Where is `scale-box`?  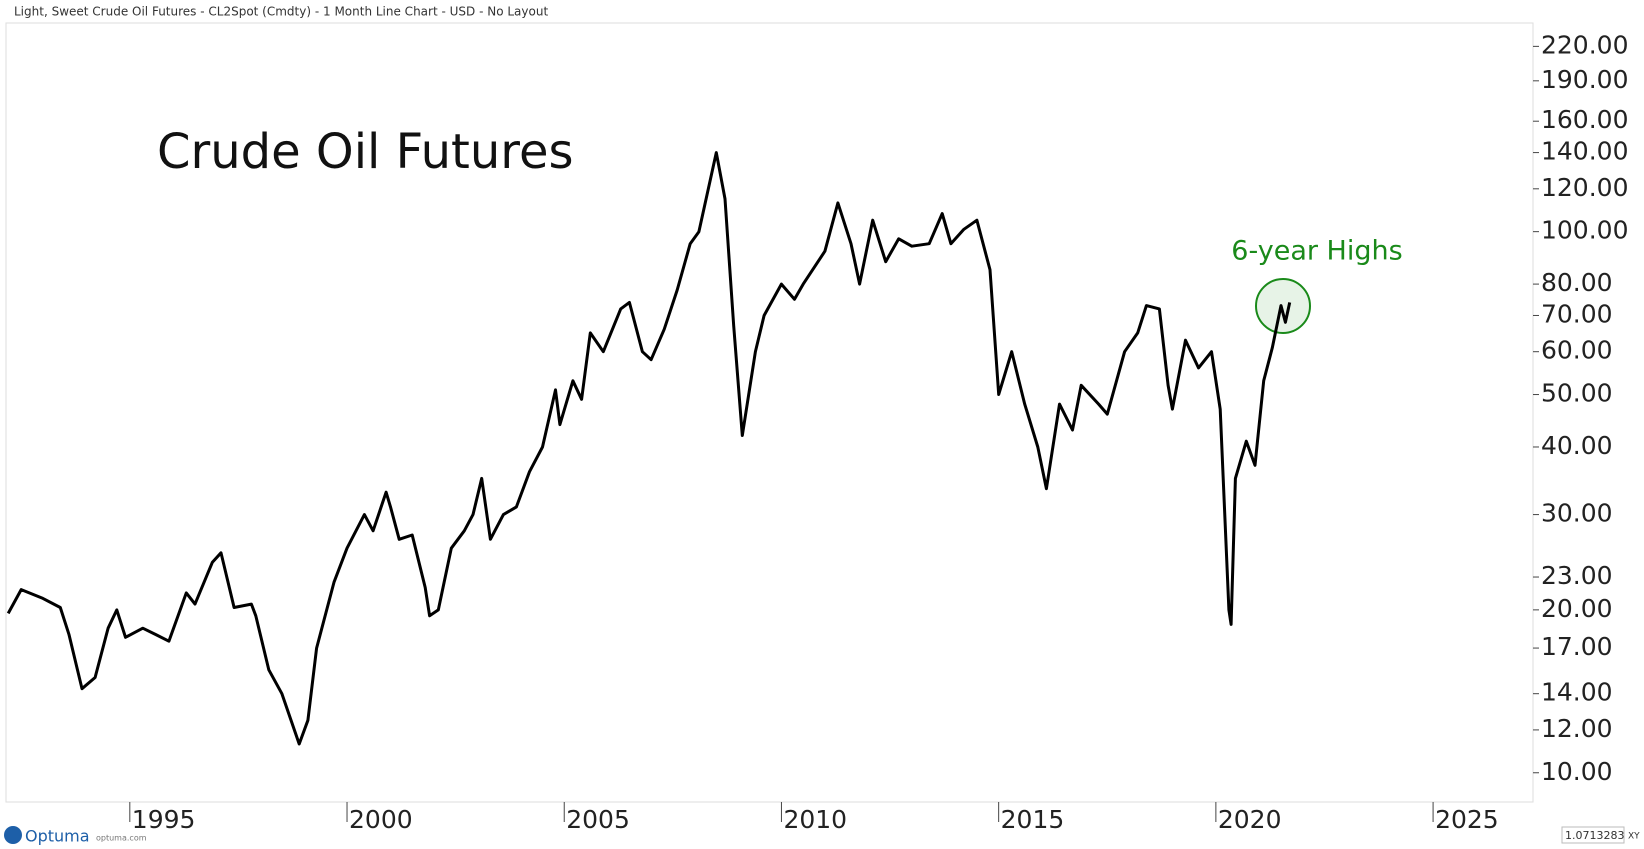 scale-box is located at coordinates (1593, 835).